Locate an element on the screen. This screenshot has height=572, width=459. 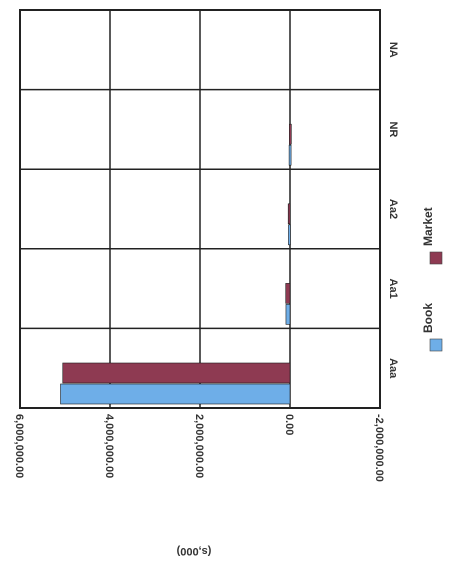
bar-market-nr is located at coordinates (290, 134).